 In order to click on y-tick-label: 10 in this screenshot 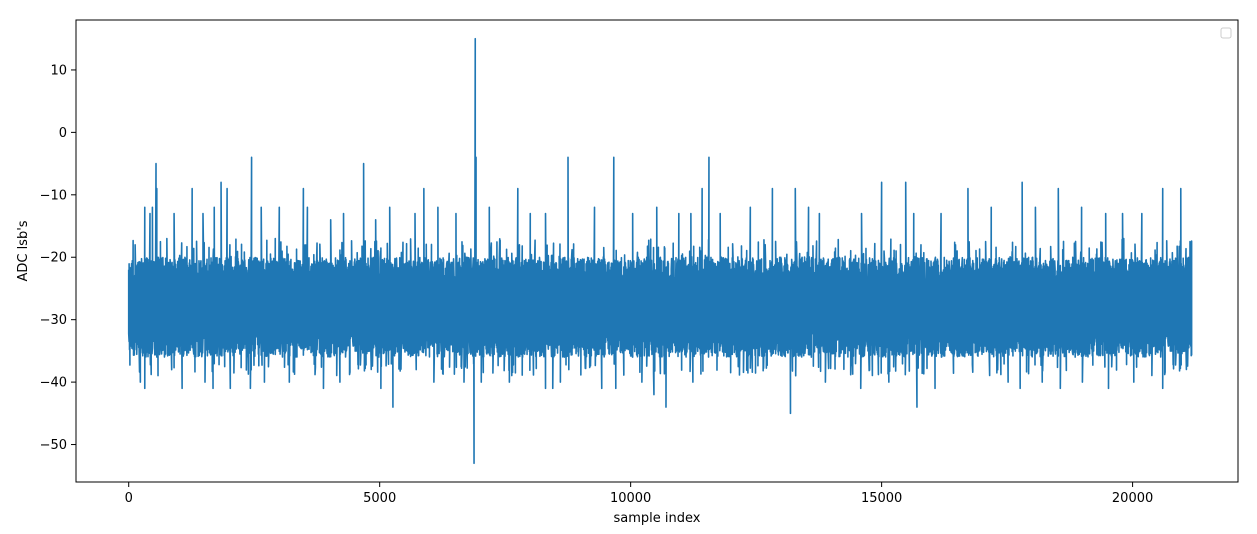, I will do `click(58, 70)`.